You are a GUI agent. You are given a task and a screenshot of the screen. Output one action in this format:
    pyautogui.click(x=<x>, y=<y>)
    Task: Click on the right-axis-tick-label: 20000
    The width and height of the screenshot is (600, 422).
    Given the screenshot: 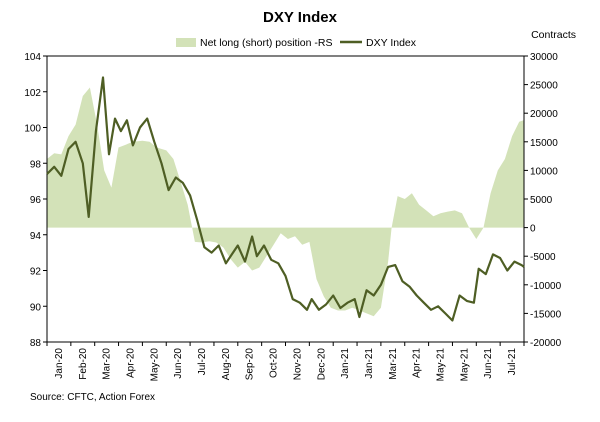 What is the action you would take?
    pyautogui.click(x=544, y=114)
    